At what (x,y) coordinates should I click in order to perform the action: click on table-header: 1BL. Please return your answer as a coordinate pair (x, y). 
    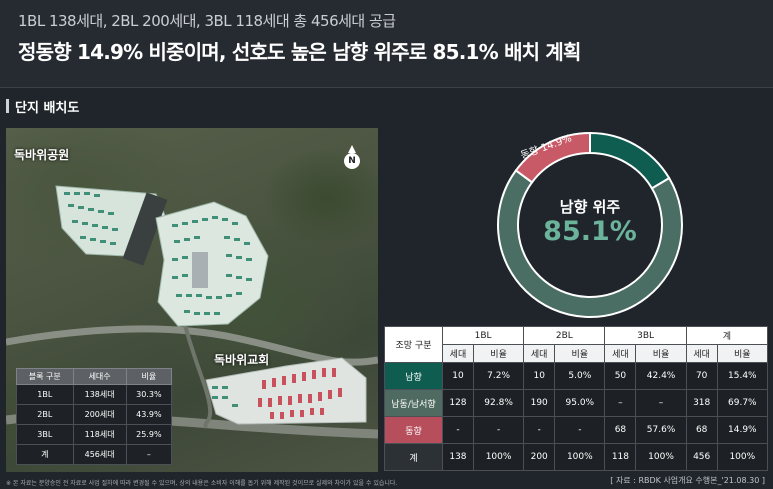
    Looking at the image, I should click on (483, 335).